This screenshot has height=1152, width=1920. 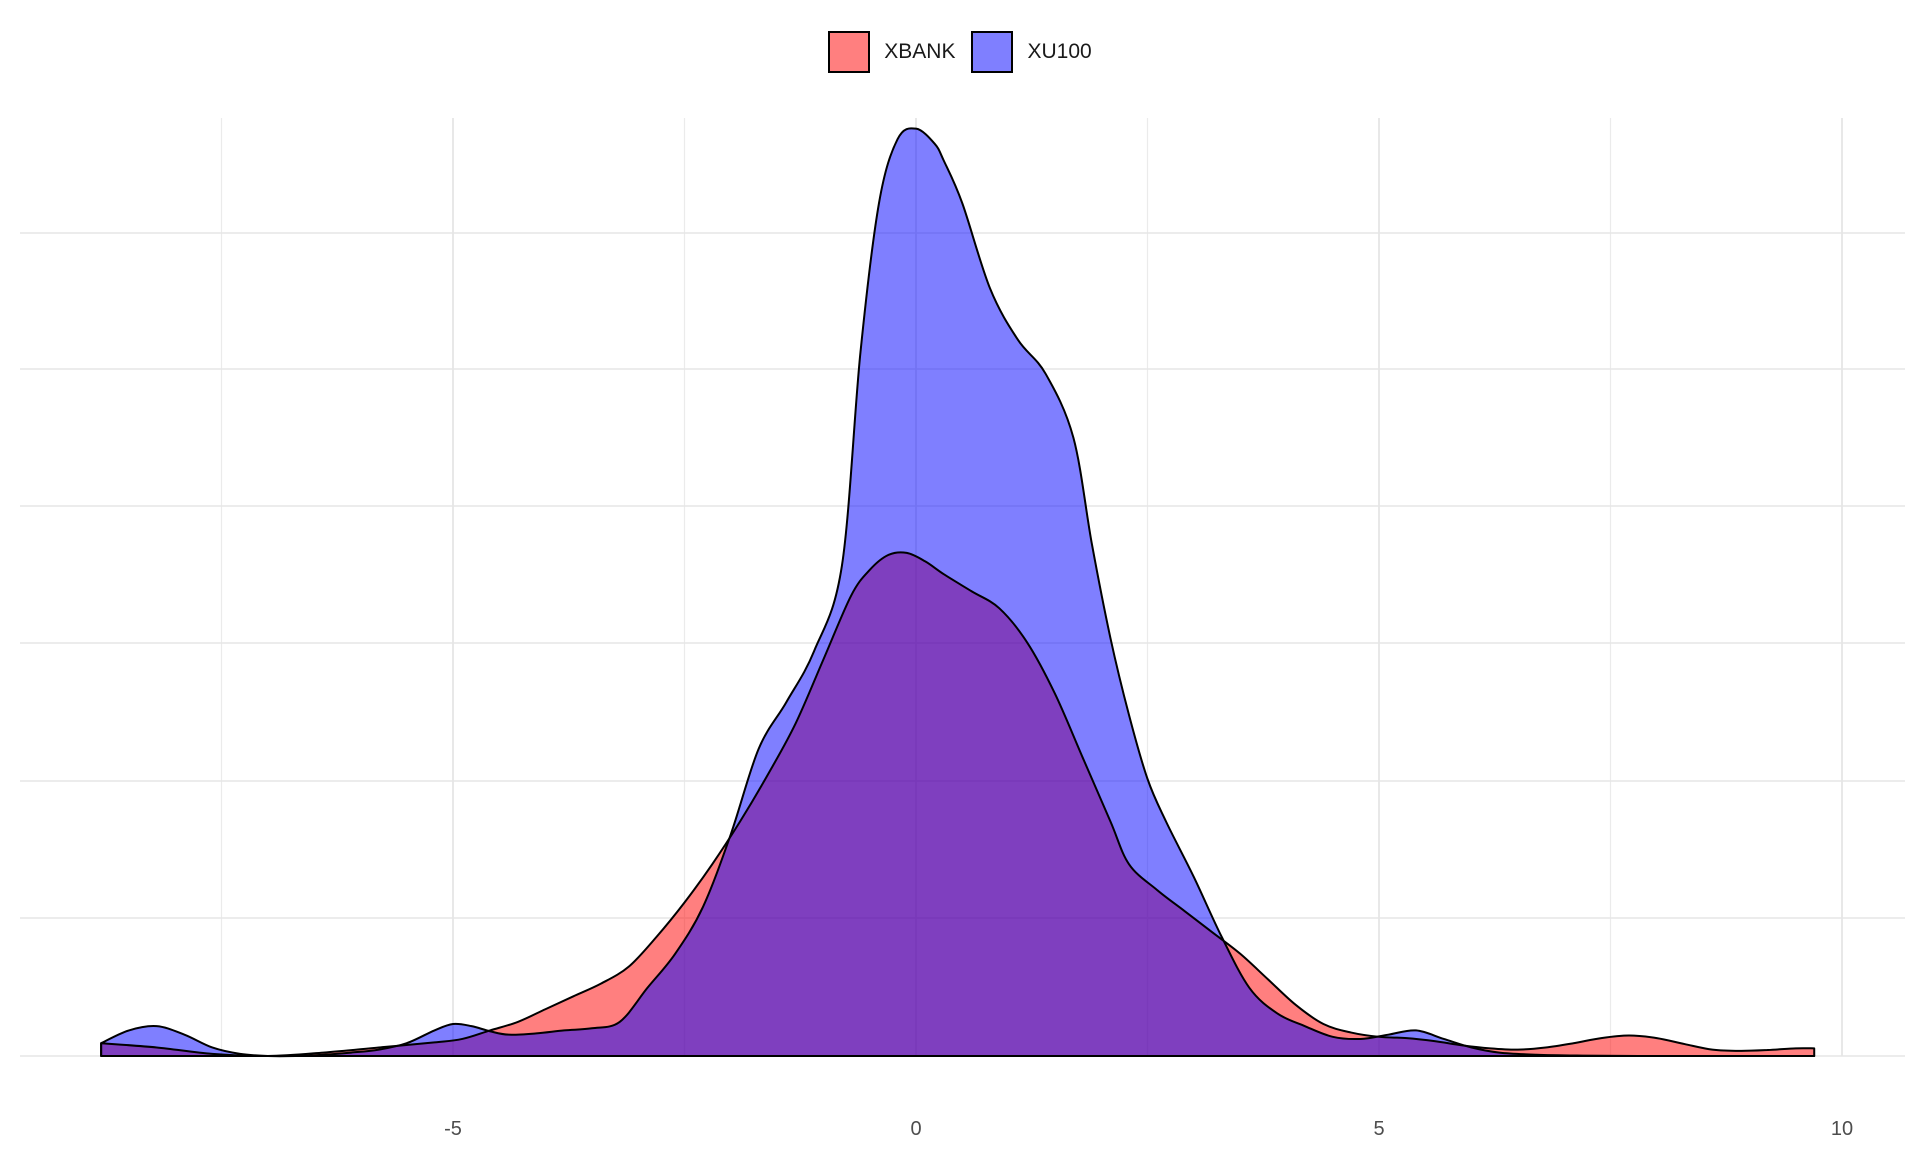 What do you see at coordinates (992, 52) in the screenshot?
I see `legend-swatch-xu100` at bounding box center [992, 52].